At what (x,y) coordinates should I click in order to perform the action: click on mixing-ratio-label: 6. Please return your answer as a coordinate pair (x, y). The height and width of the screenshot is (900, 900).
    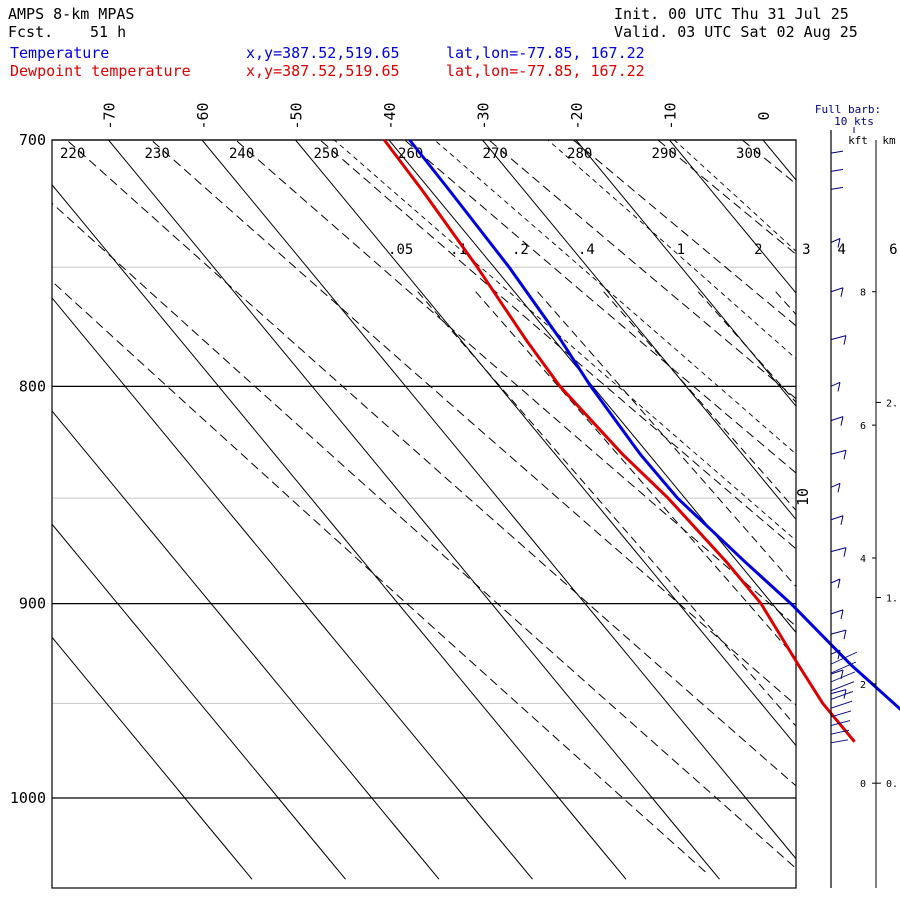
    Looking at the image, I should click on (893, 250).